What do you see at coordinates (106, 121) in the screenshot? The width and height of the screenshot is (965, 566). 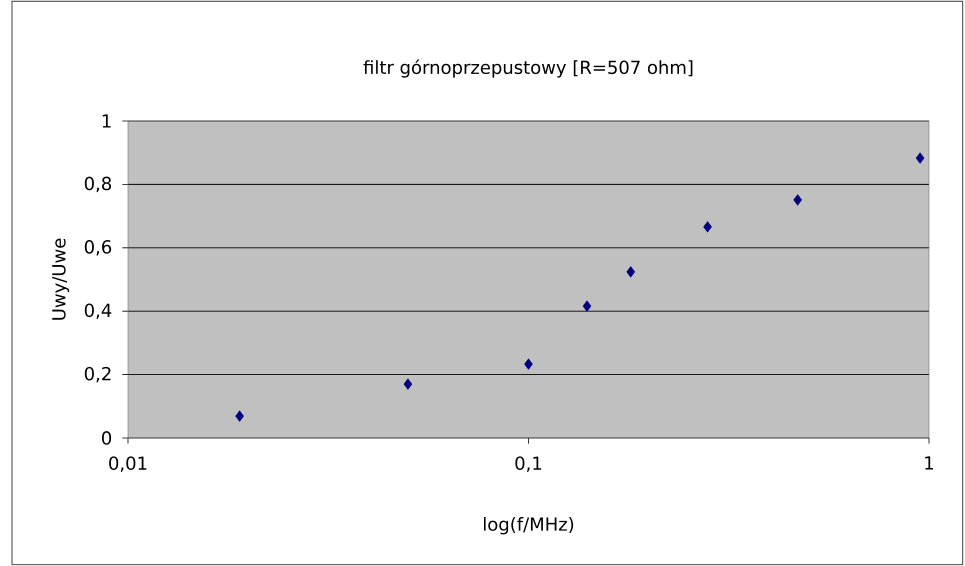 I see `y-tick-label: 1` at bounding box center [106, 121].